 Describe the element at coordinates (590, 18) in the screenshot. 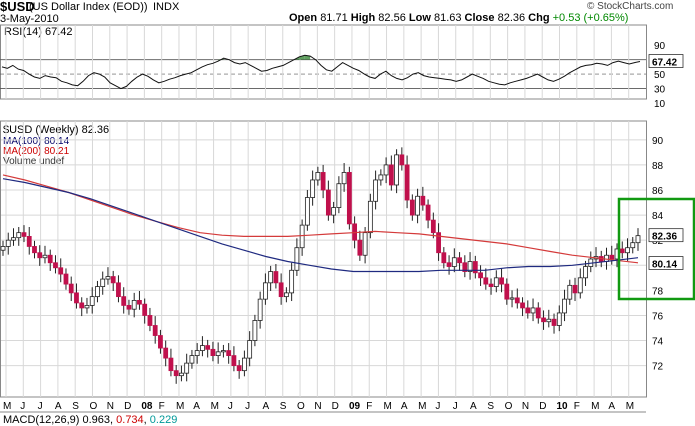

I see `chg-value: +0.53 (+0.65%)` at that location.